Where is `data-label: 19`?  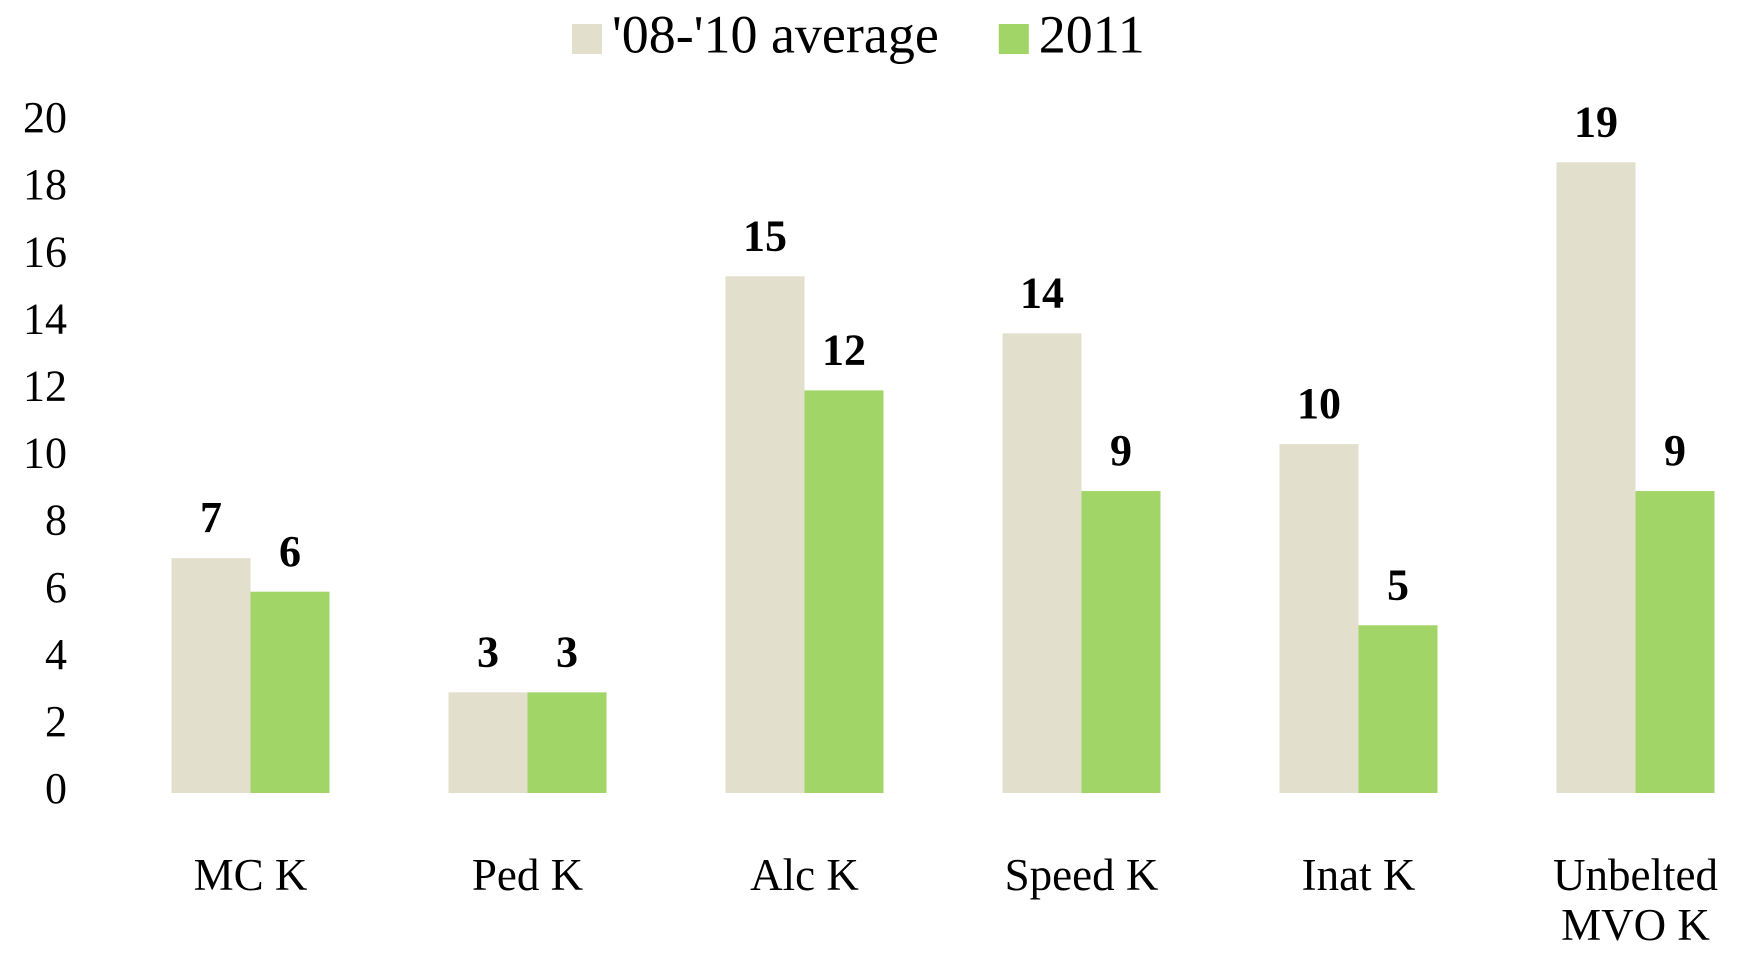
data-label: 19 is located at coordinates (1596, 121).